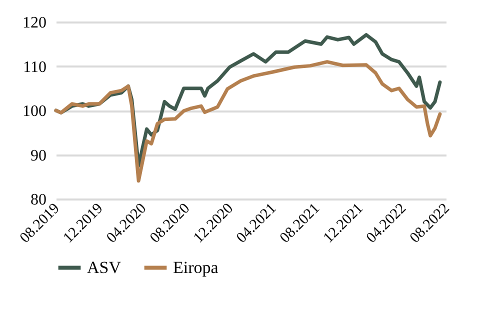 This screenshot has height=332, width=480. Describe the element at coordinates (34, 111) in the screenshot. I see `y-tick-label: 100` at that location.